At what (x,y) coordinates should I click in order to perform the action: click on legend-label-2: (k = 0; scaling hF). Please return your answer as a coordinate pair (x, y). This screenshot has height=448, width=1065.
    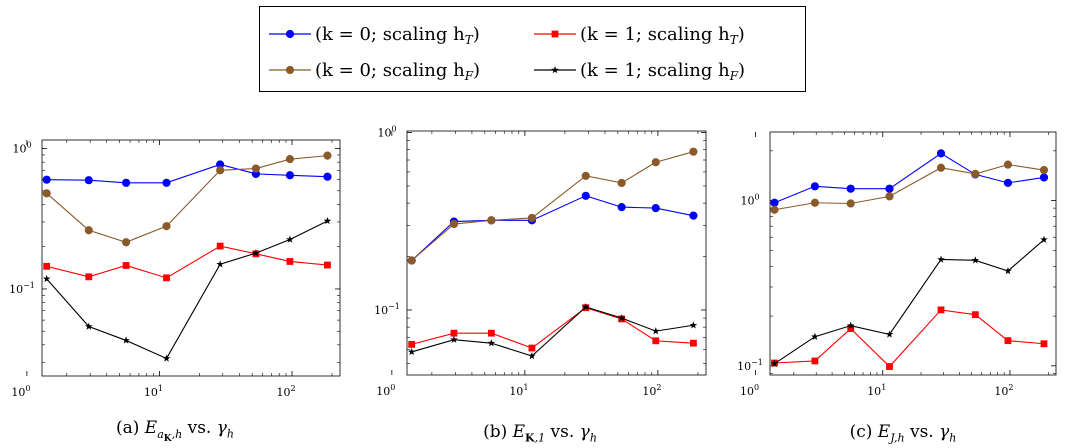
    Looking at the image, I should click on (397, 71).